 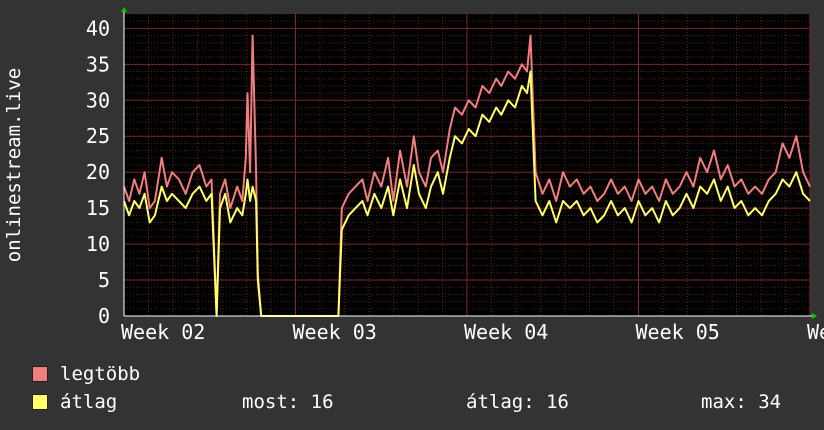 I want to click on y-tick-label: 15, so click(x=98, y=208).